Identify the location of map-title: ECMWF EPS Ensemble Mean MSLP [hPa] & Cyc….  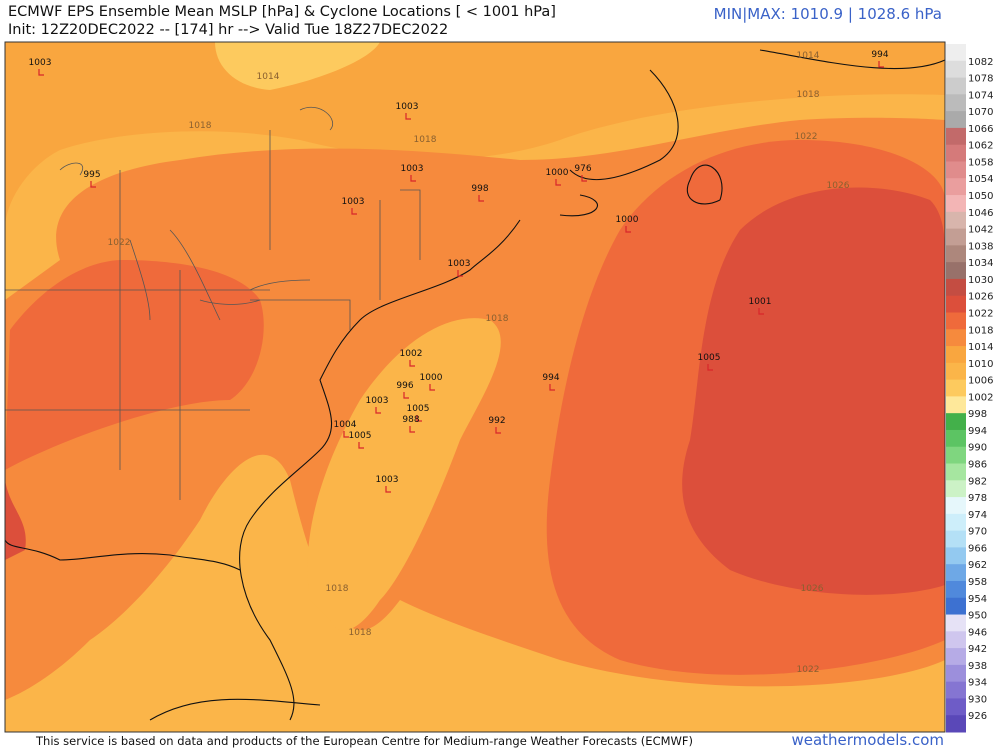
(282, 12).